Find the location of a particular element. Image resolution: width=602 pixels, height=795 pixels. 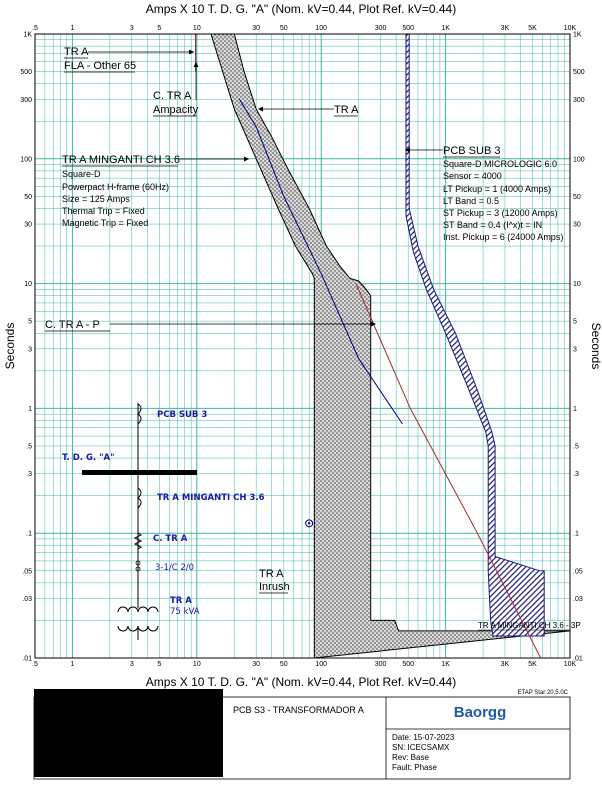

markers is located at coordinates (309, 523).